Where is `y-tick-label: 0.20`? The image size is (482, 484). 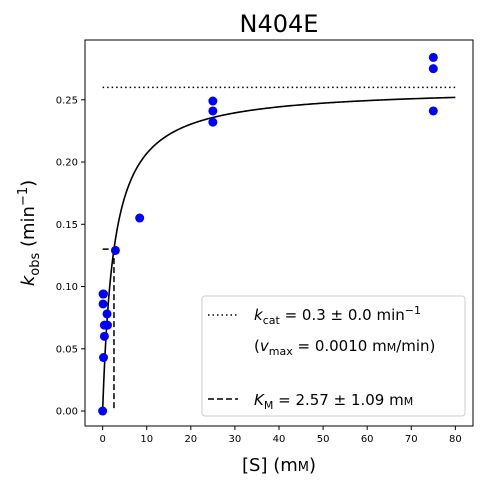
y-tick-label: 0.20 is located at coordinates (67, 163).